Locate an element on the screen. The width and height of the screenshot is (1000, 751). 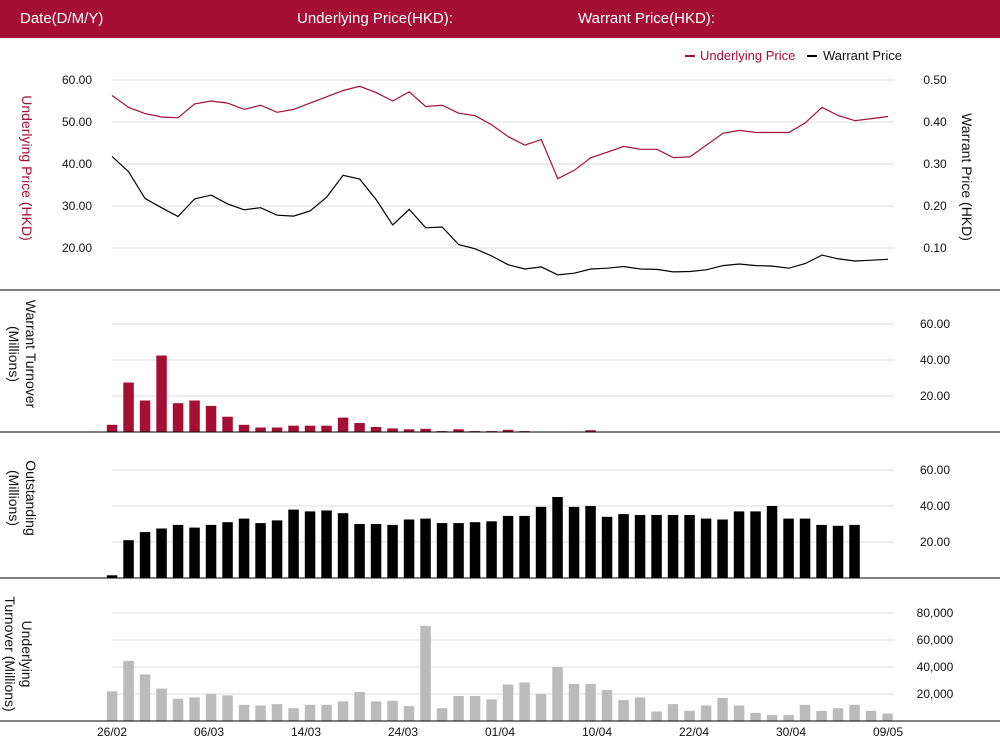
warrant-price-label: Warrant Price(HKD): is located at coordinates (646, 18).